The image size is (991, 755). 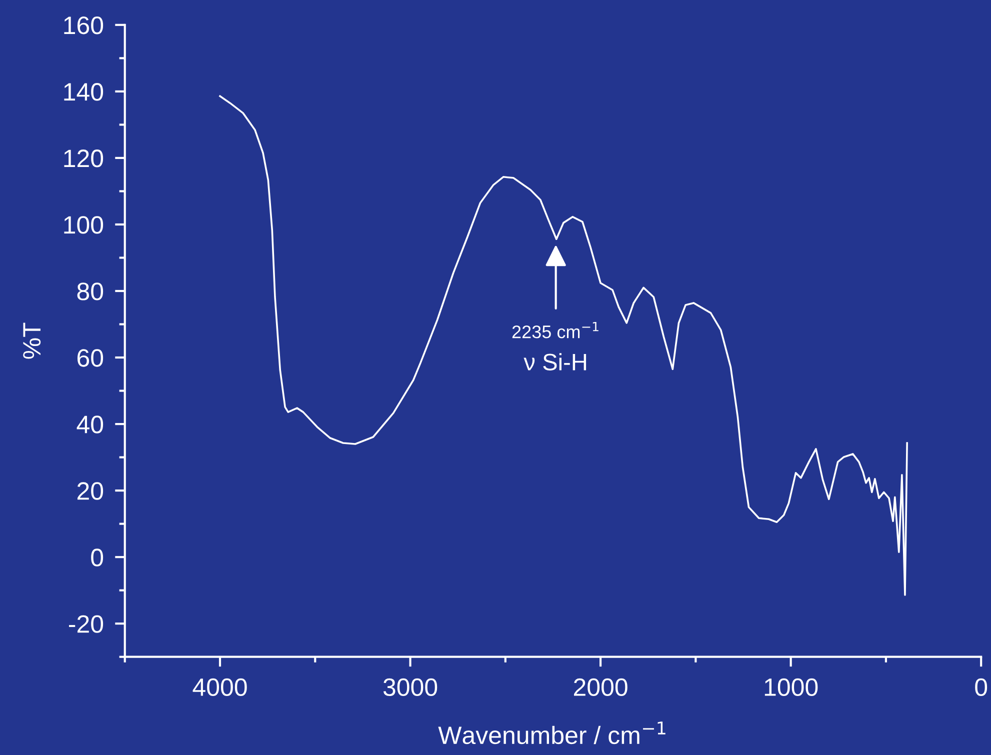 What do you see at coordinates (84, 25) in the screenshot?
I see `y-tick-label: 160` at bounding box center [84, 25].